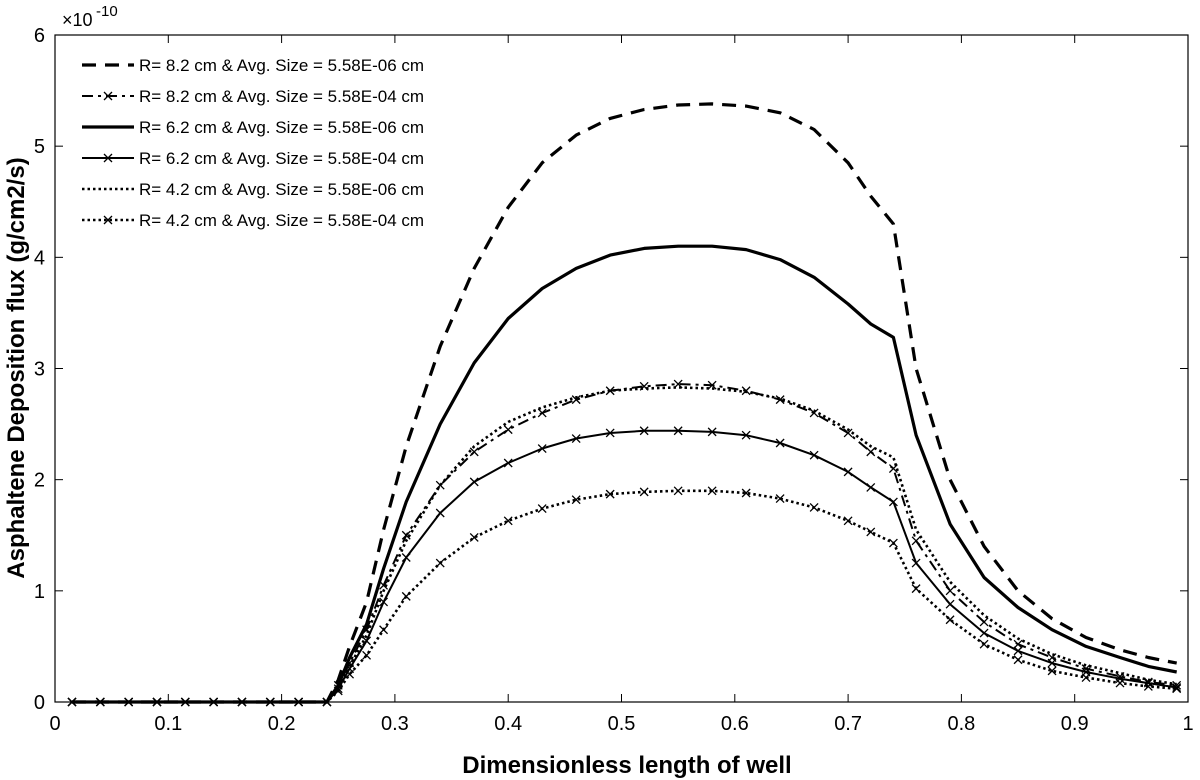 Image resolution: width=1200 pixels, height=780 pixels. What do you see at coordinates (281, 189) in the screenshot?
I see `legend-label: R= 4.2 cm & Avg. Size = 5.58E-06 cm` at bounding box center [281, 189].